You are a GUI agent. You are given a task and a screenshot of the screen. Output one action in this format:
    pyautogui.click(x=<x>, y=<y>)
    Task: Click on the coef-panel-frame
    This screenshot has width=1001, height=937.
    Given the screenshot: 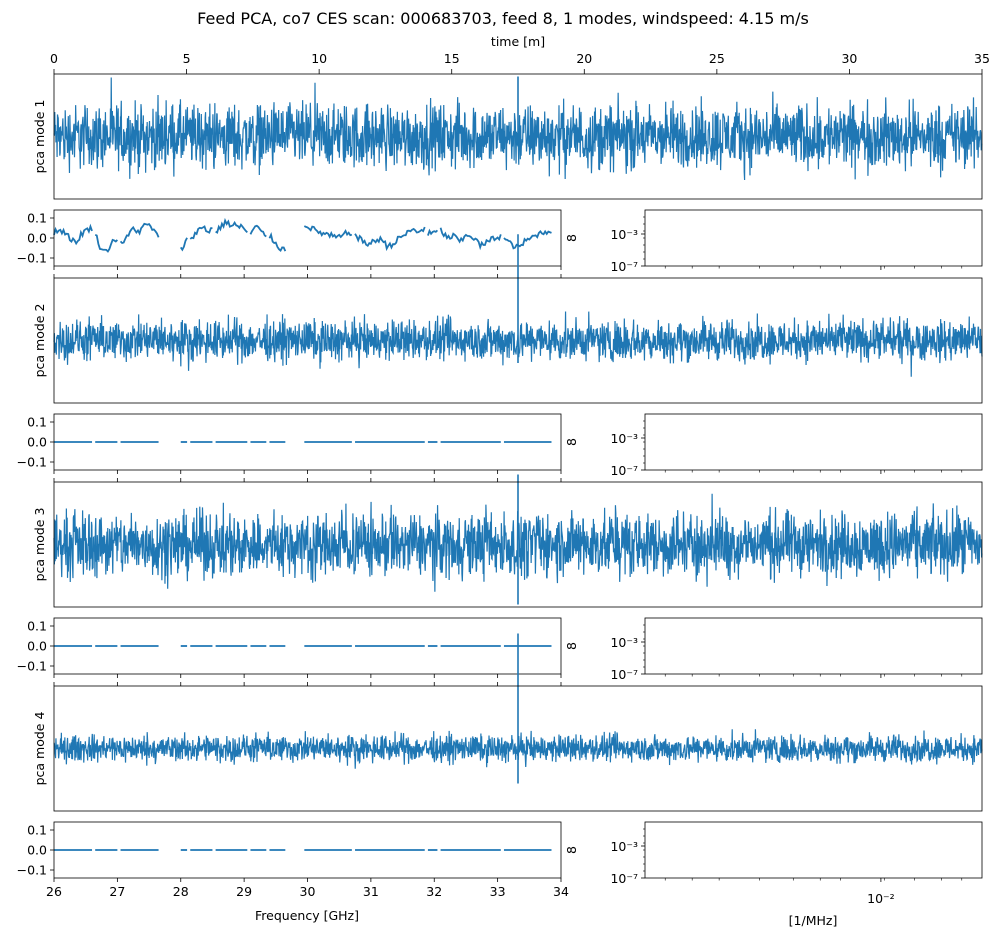 What is the action you would take?
    pyautogui.click(x=307, y=238)
    